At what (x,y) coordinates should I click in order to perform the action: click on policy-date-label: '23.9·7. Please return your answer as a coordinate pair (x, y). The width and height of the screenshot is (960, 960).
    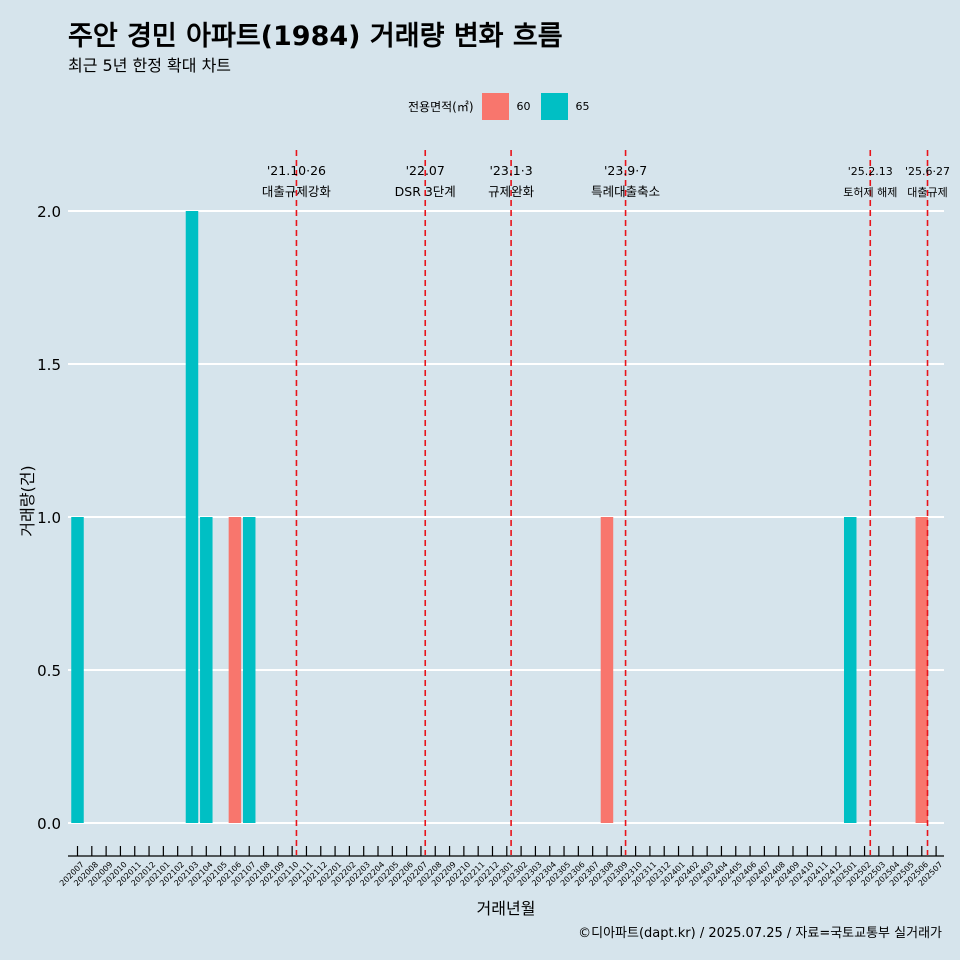
    Looking at the image, I should click on (625, 170).